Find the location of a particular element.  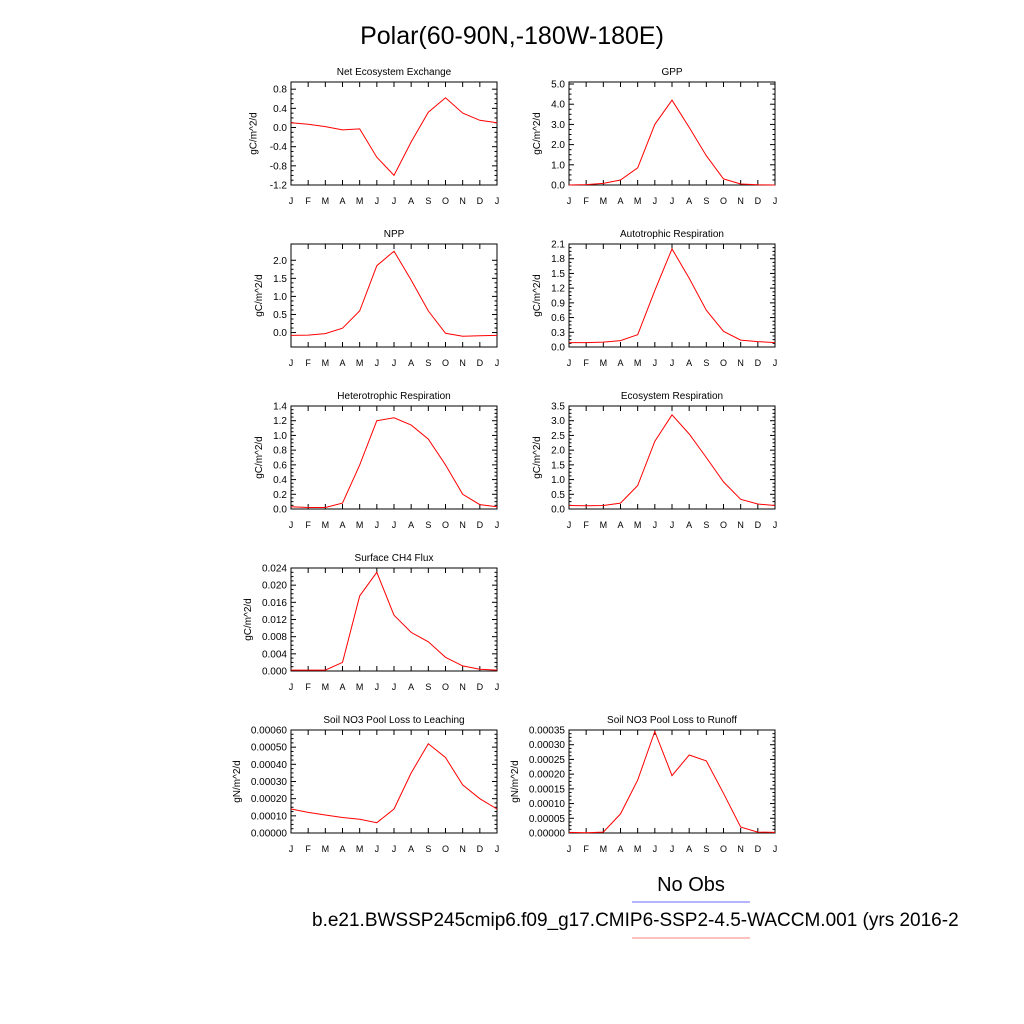

y-tick-label: 0.00010 is located at coordinates (269, 816).